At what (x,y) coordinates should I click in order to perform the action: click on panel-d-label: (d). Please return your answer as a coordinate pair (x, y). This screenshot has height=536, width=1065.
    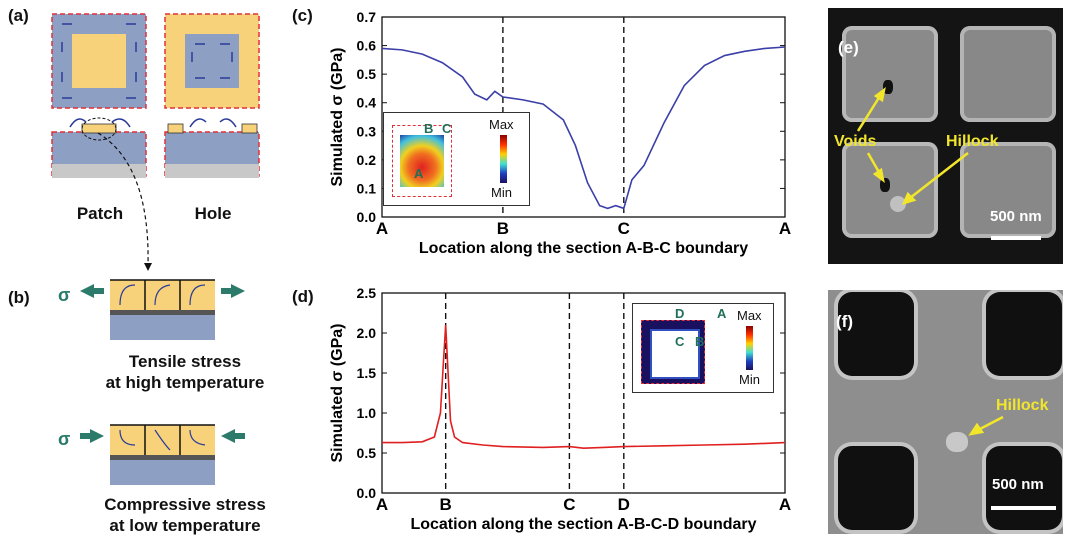
    Looking at the image, I should click on (303, 296).